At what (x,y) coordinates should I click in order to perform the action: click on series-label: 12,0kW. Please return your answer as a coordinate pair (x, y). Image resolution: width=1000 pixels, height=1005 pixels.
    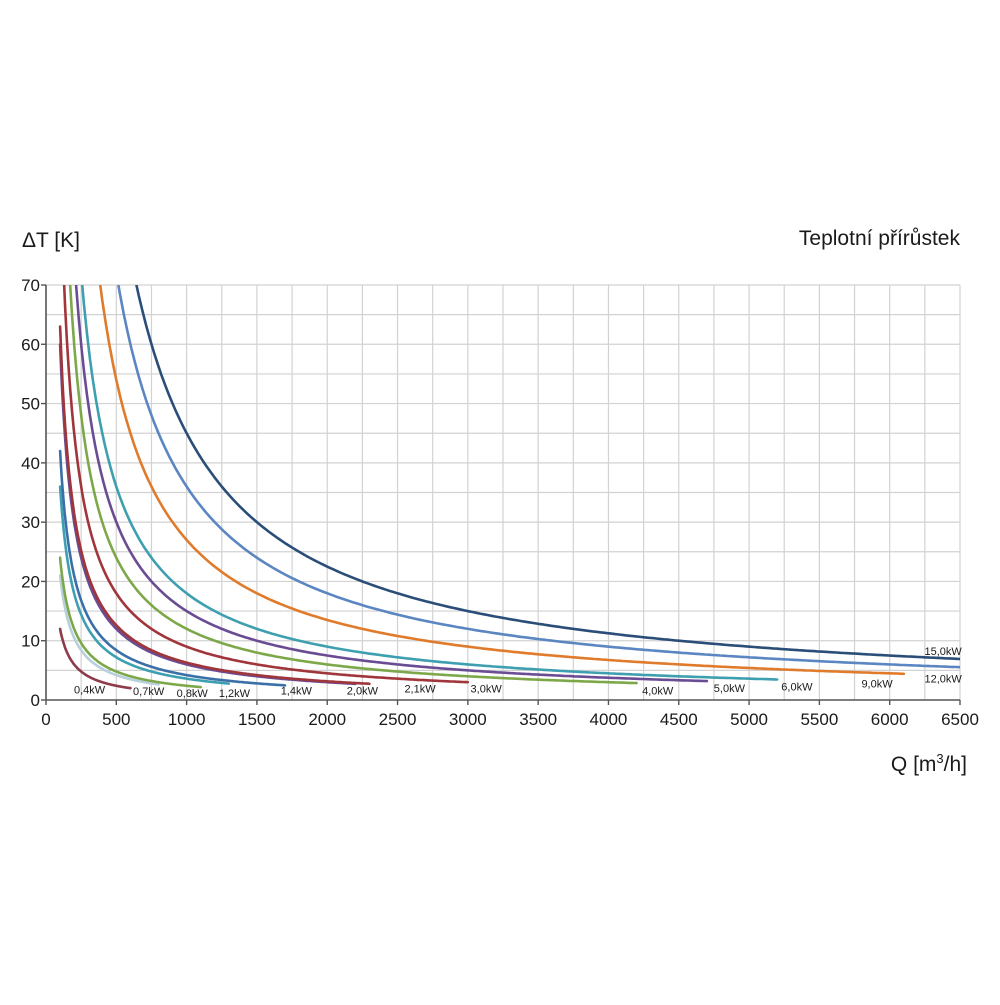
    Looking at the image, I should click on (943, 680).